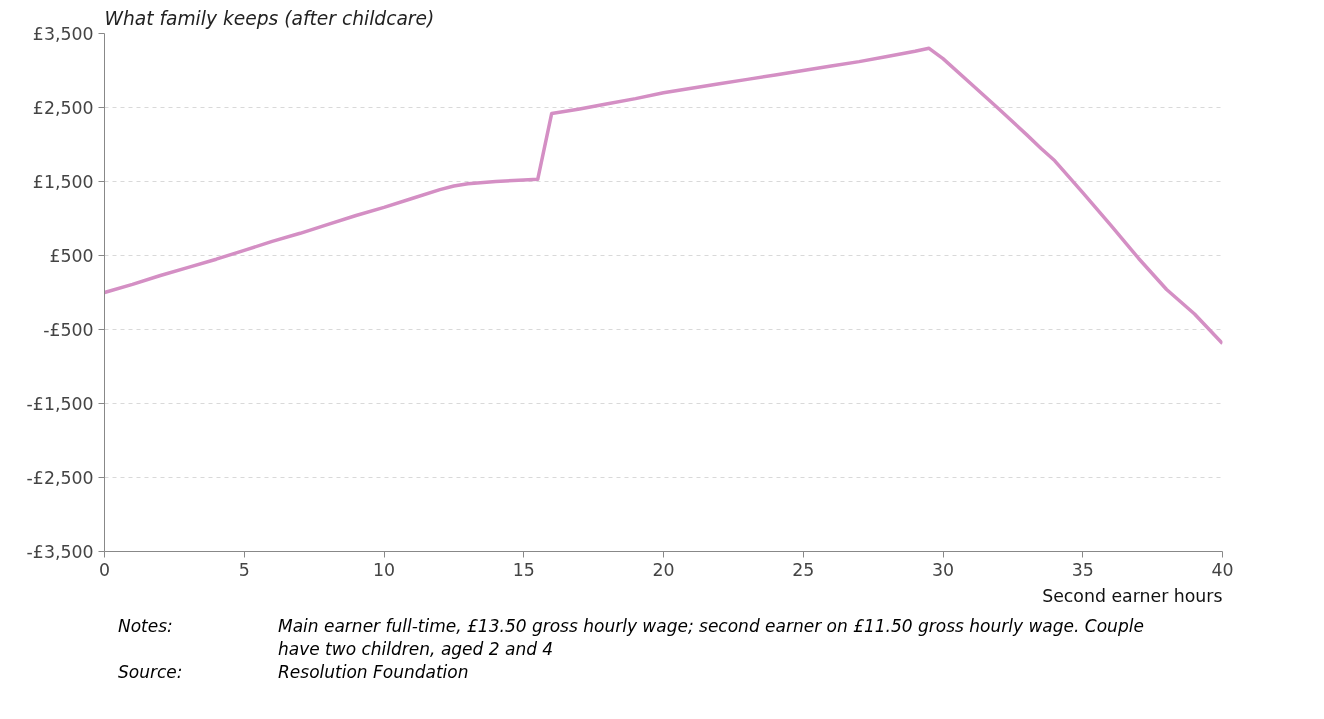 The width and height of the screenshot is (1324, 719). Describe the element at coordinates (63, 181) in the screenshot. I see `y-tick-label: £1,500` at that location.